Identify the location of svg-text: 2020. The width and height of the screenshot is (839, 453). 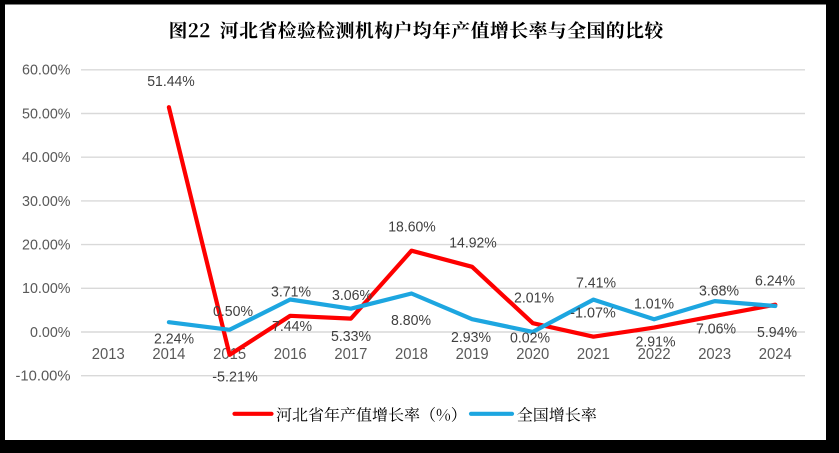
(532, 354).